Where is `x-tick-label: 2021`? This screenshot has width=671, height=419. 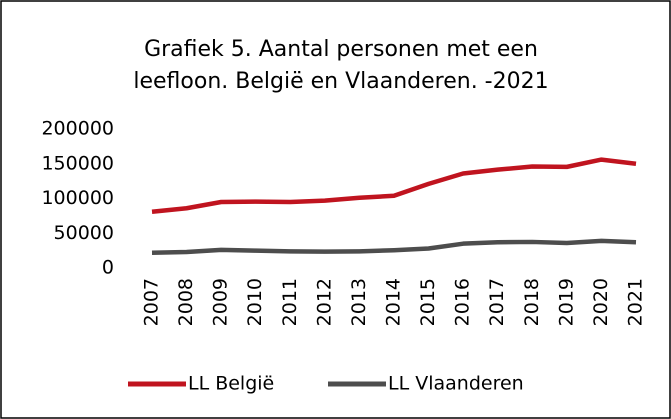
x-tick-label: 2021 is located at coordinates (636, 302).